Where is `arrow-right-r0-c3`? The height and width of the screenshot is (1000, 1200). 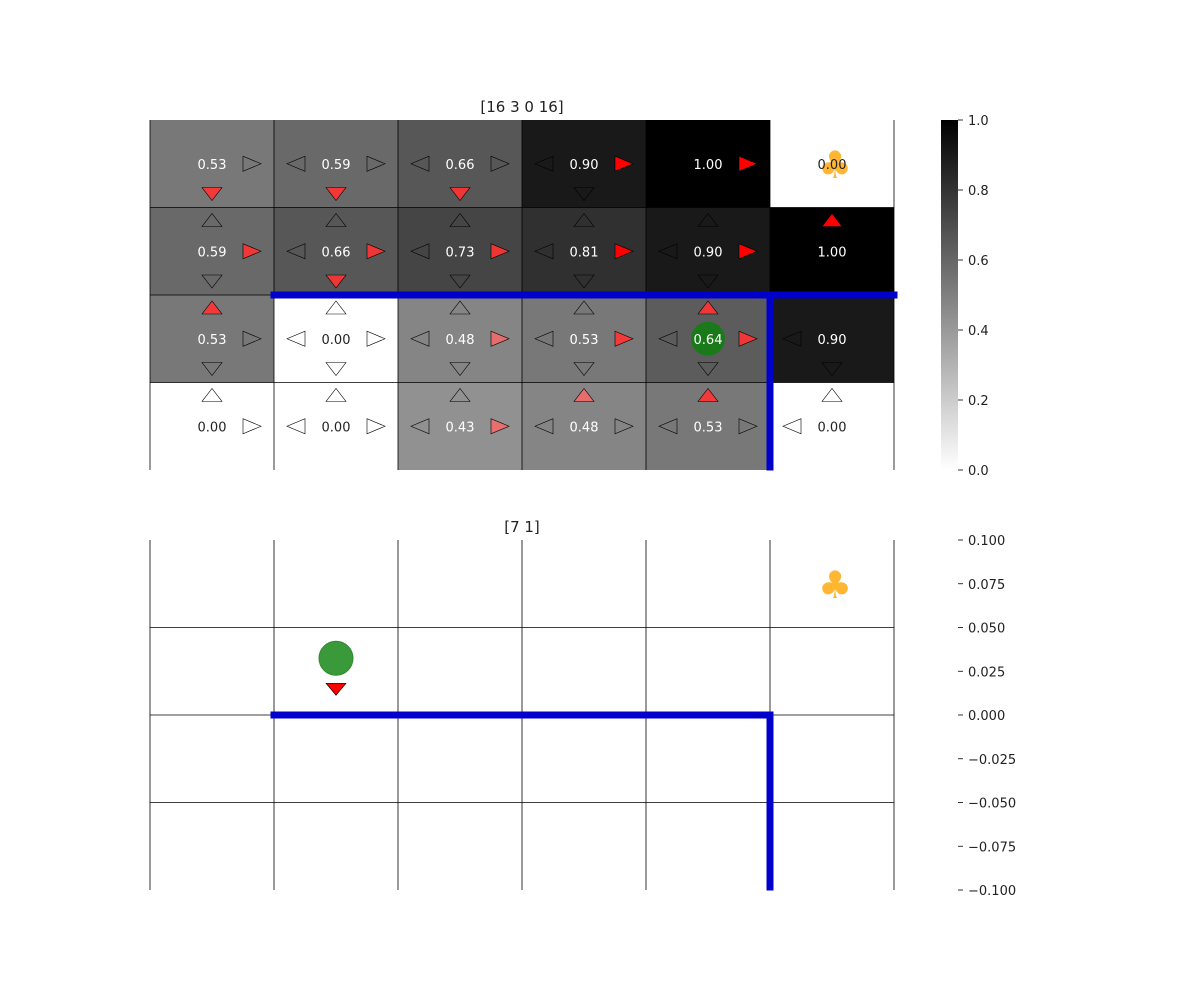 arrow-right-r0-c3 is located at coordinates (624, 163).